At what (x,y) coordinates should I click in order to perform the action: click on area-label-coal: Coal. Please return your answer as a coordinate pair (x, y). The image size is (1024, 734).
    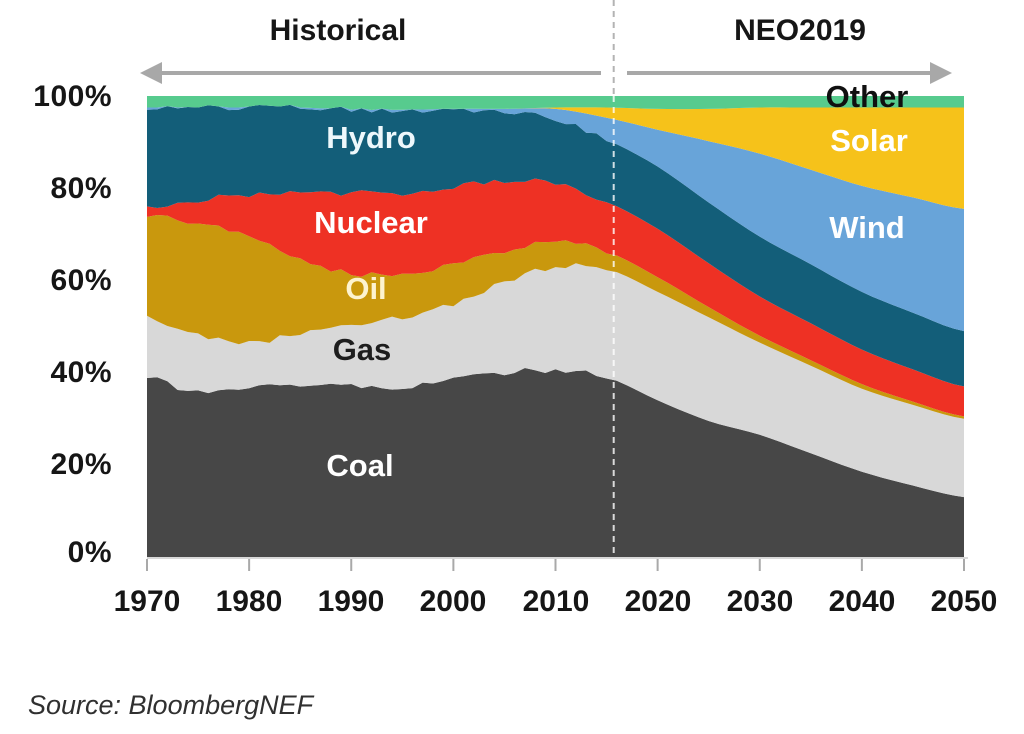
    Looking at the image, I should click on (360, 465).